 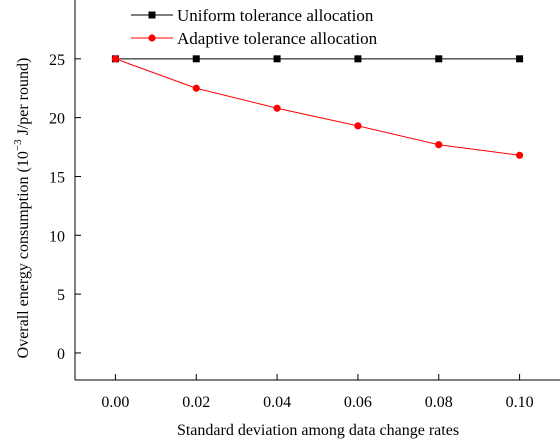 What do you see at coordinates (23, 99) in the screenshot?
I see `y-axis-label-tail: J/per round)` at bounding box center [23, 99].